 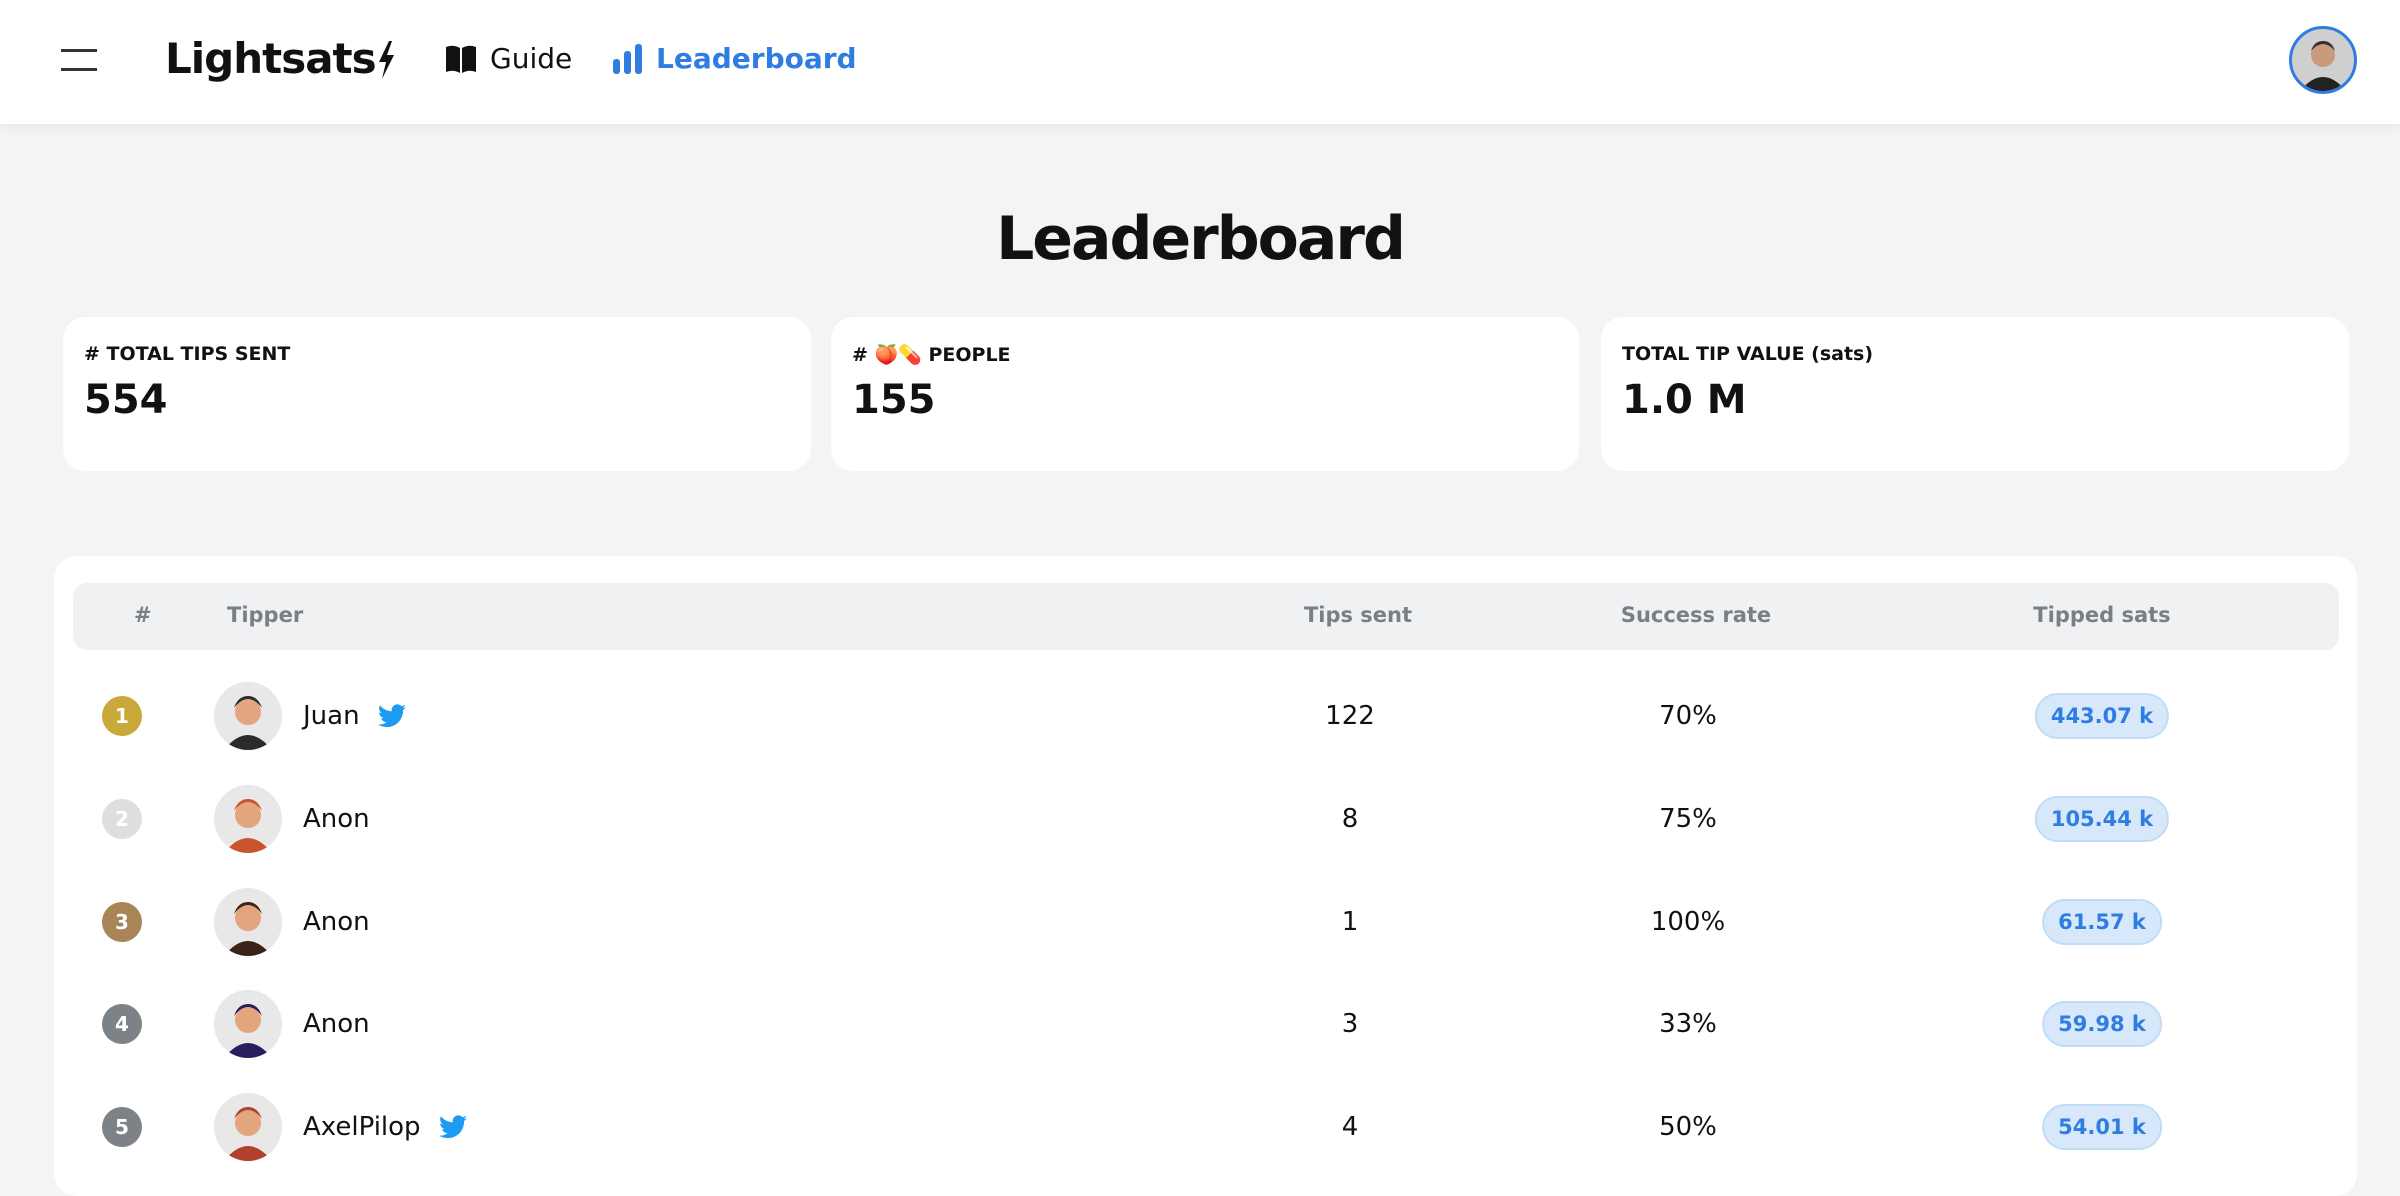 I want to click on stat-card: TOTAL TIP VALUE (sats) 1.0 M, so click(x=1975, y=394).